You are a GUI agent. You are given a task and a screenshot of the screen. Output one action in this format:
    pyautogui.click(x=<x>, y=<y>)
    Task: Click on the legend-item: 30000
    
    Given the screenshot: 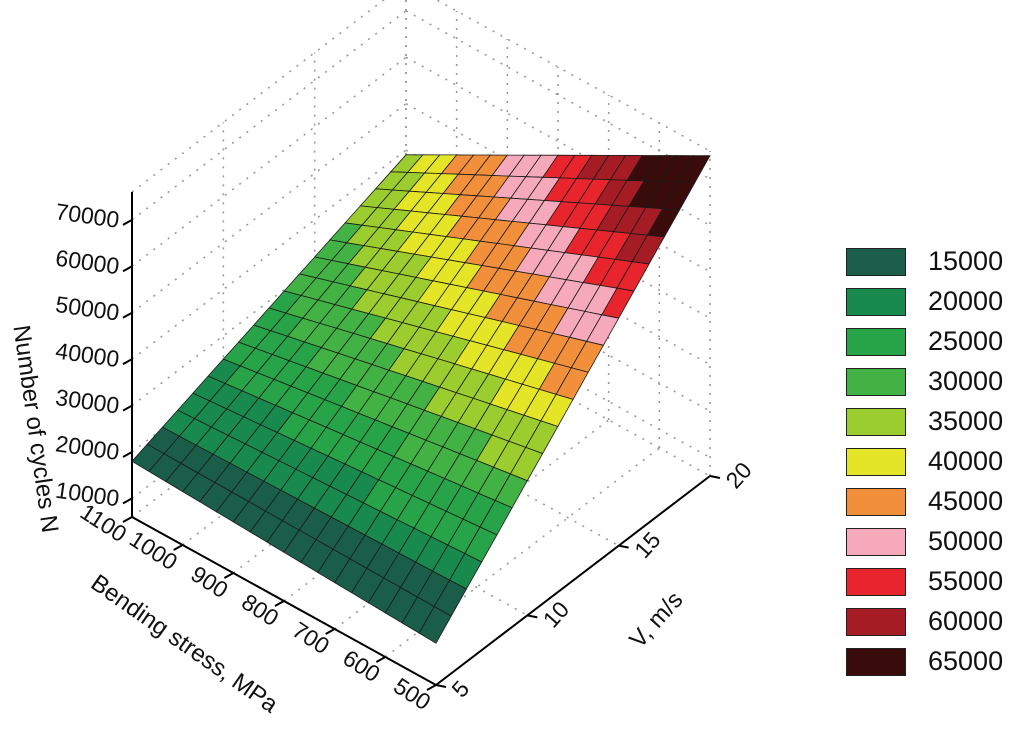 What is the action you would take?
    pyautogui.click(x=935, y=384)
    